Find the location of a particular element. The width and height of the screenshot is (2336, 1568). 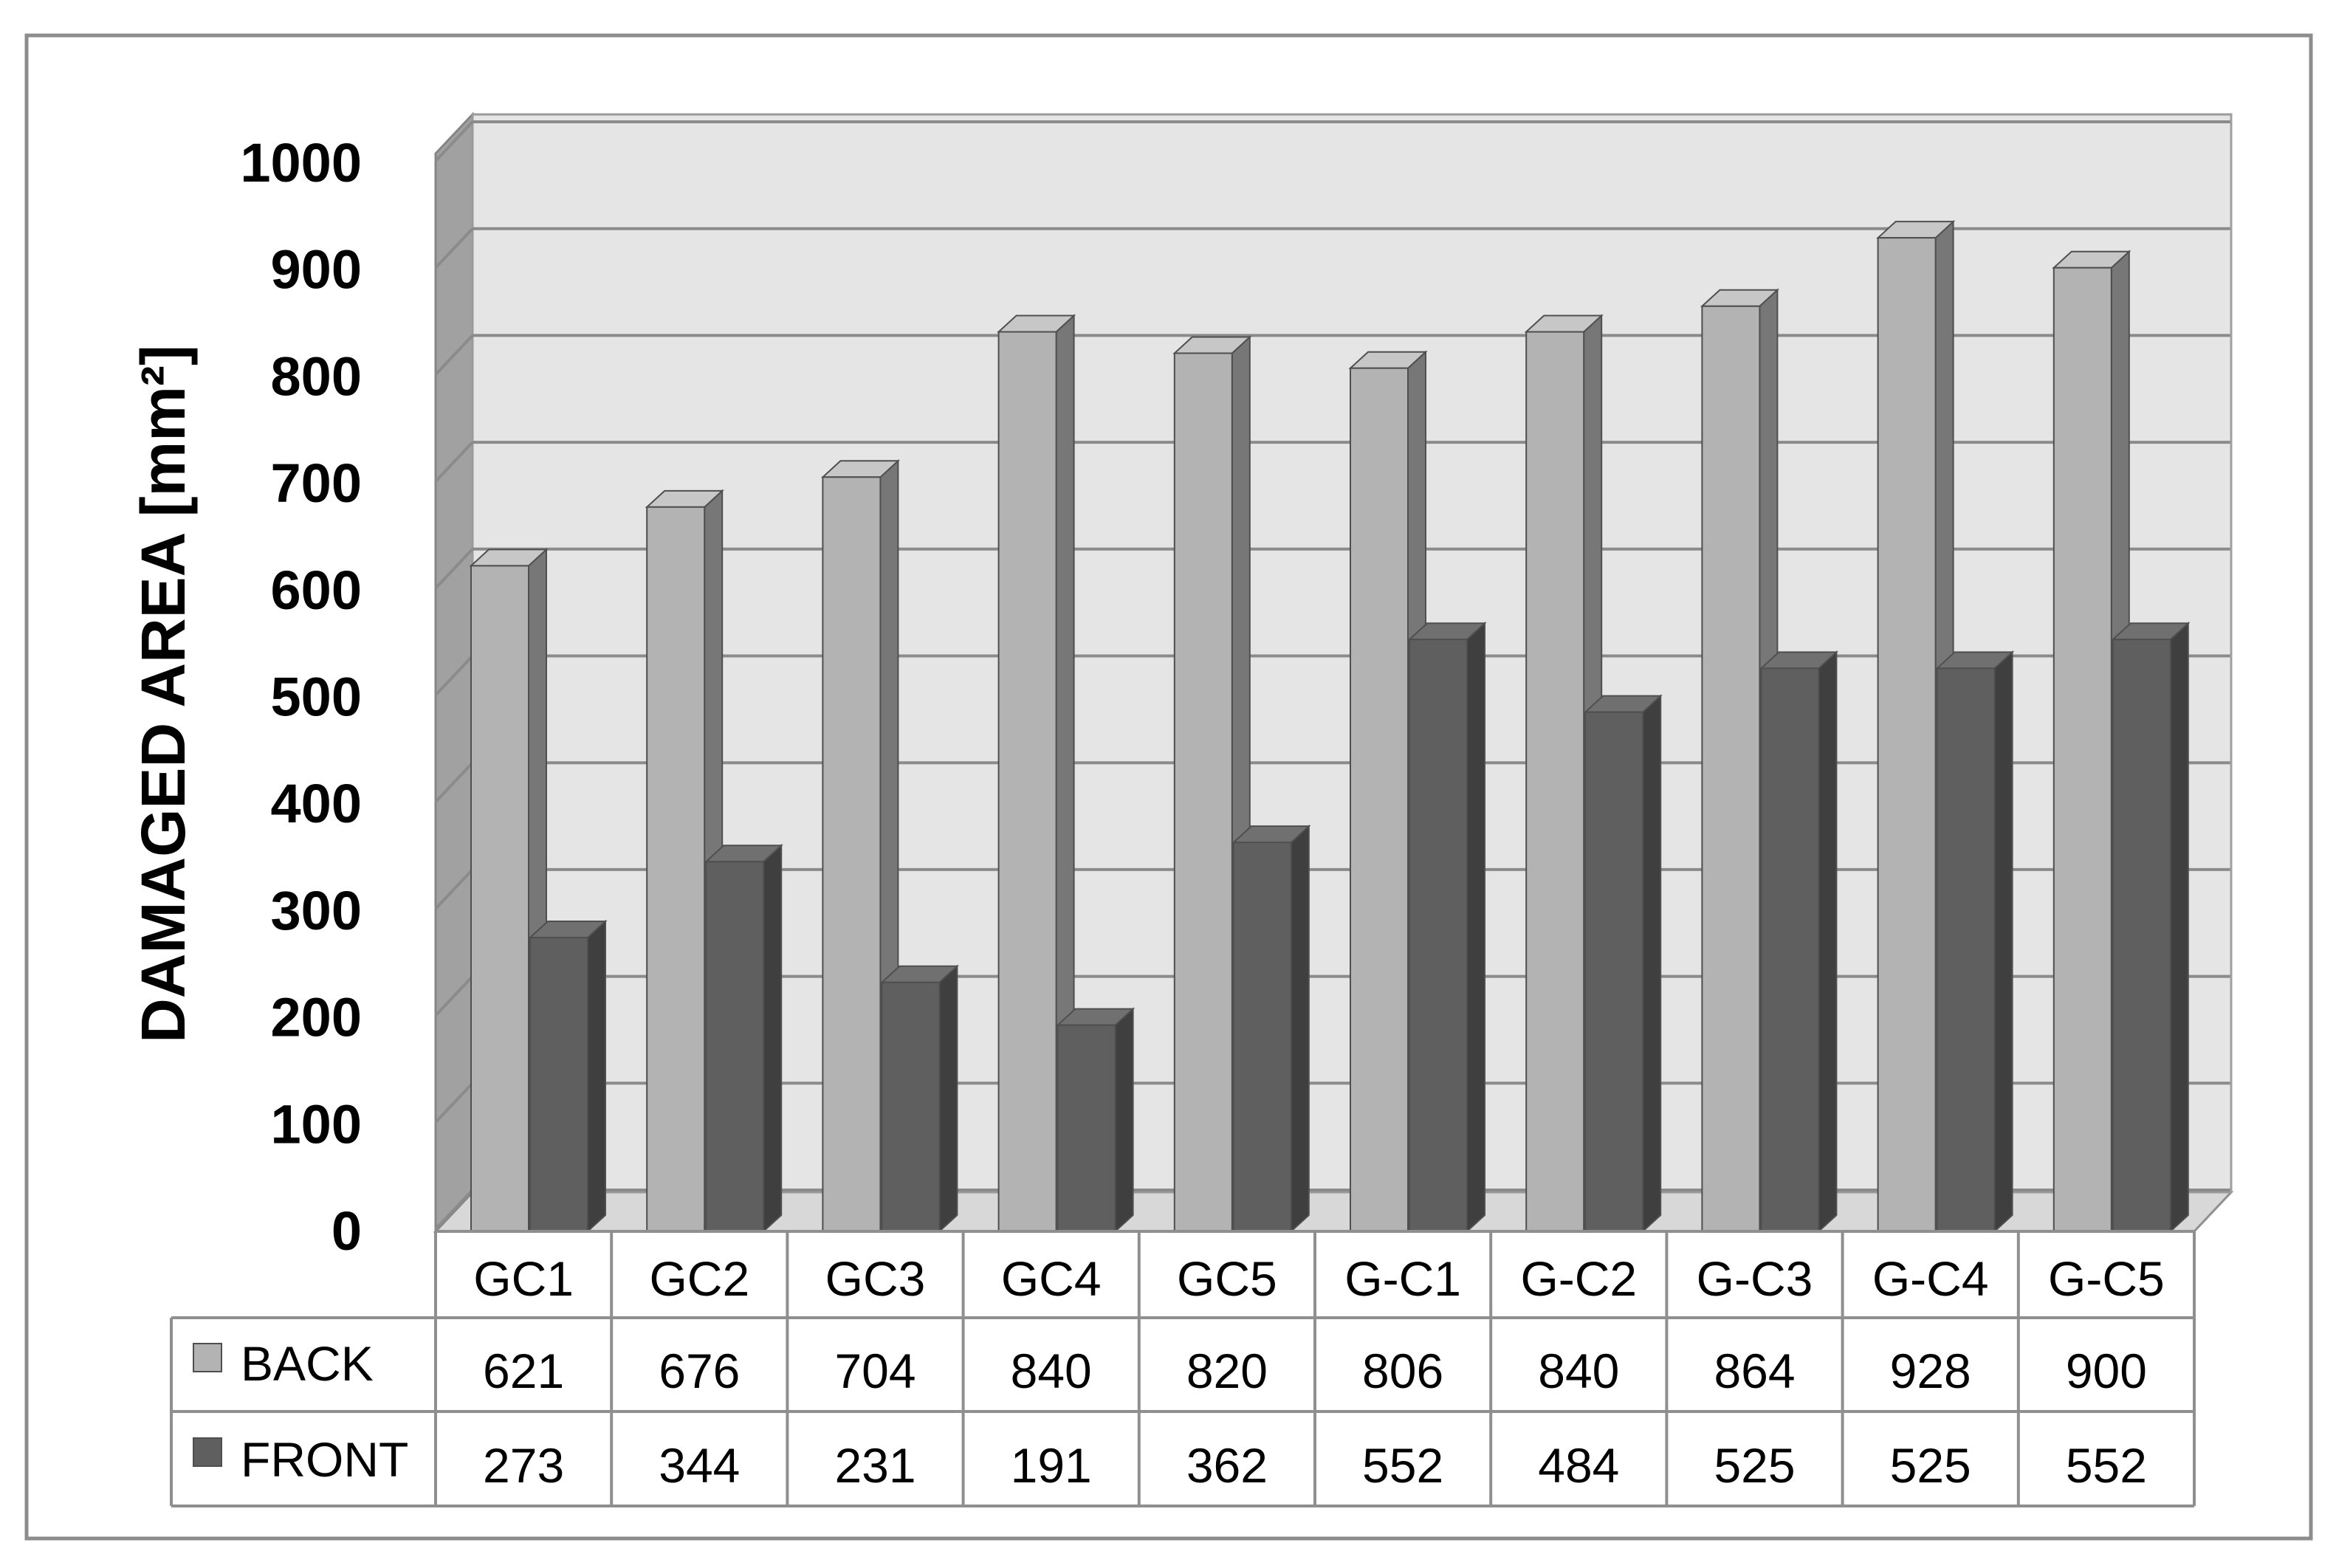

back-value-label: 820 is located at coordinates (1227, 1371).